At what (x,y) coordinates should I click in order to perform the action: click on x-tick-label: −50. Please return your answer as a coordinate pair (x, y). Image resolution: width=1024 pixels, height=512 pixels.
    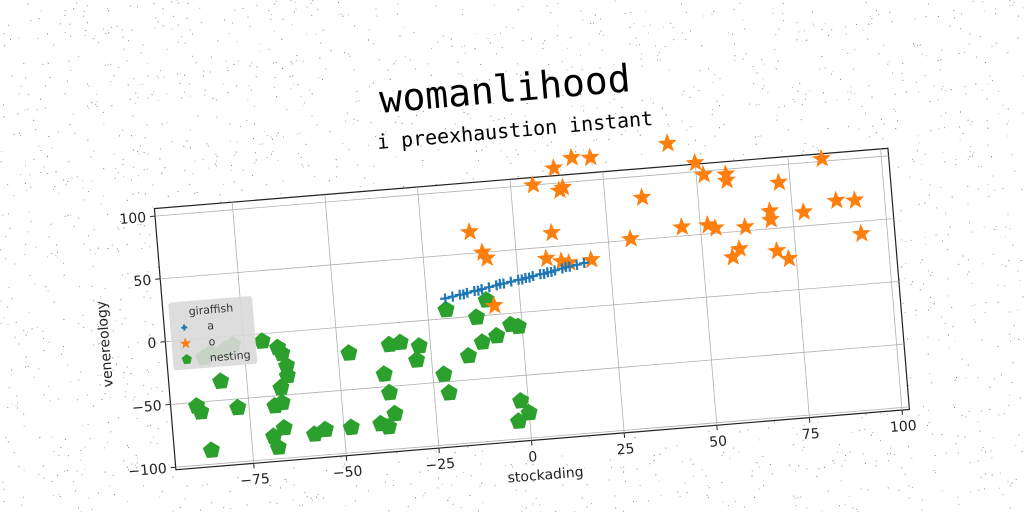
    Looking at the image, I should click on (347, 472).